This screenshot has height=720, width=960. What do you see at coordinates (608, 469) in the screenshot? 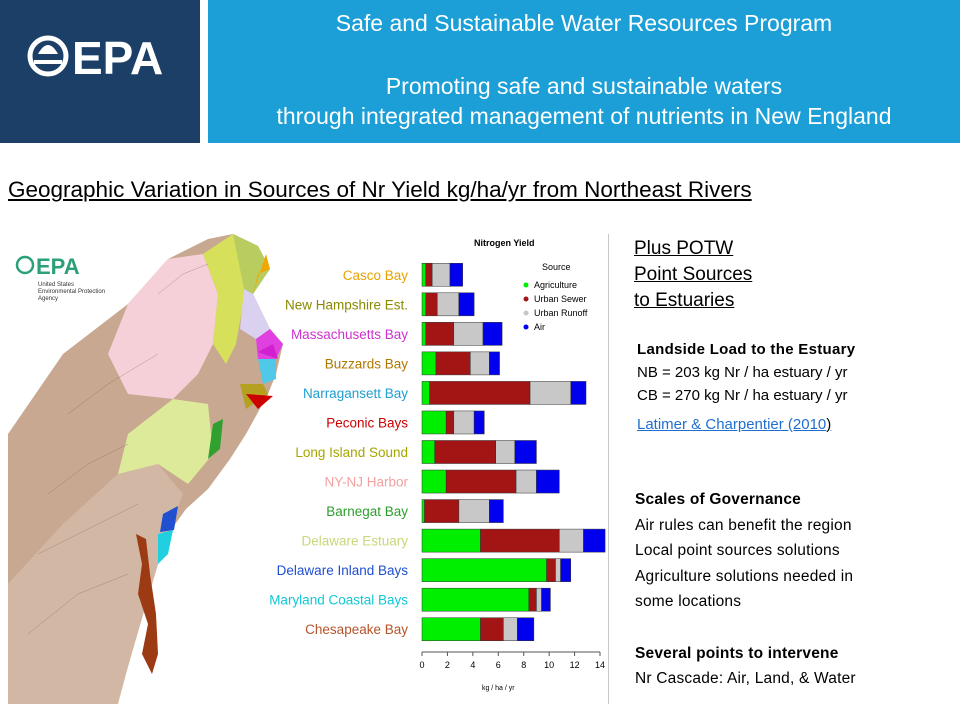
I see `panel-divider` at bounding box center [608, 469].